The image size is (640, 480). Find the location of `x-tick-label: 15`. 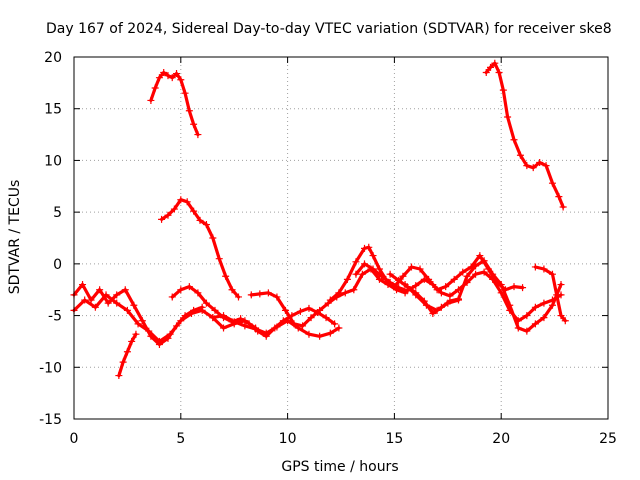

x-tick-label: 15 is located at coordinates (394, 439).